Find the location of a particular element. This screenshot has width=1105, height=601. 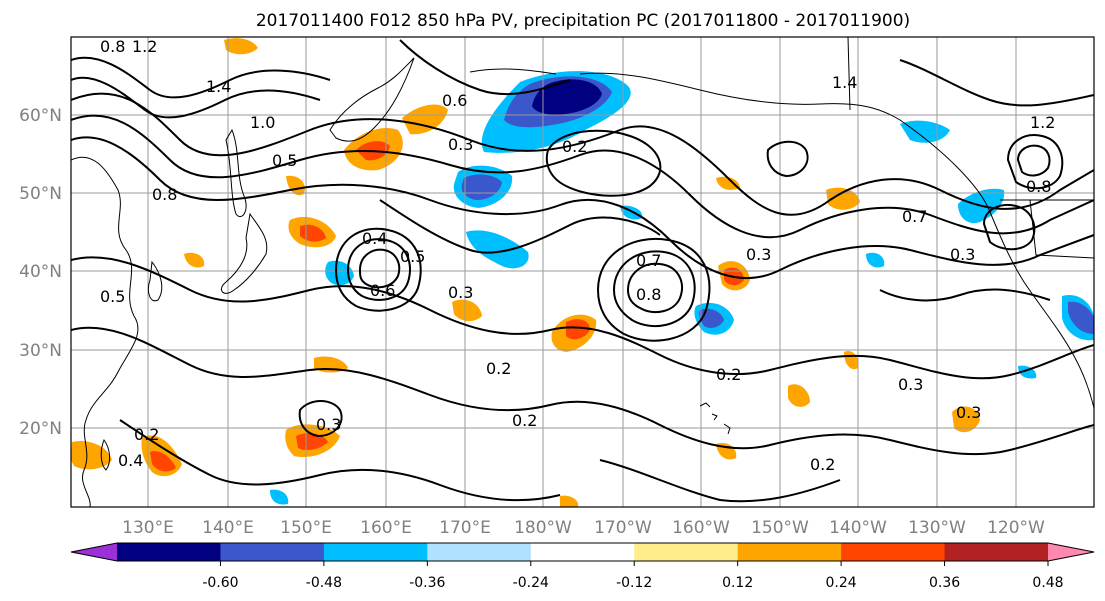

colorbar-tick-label: 0.12 is located at coordinates (737, 583).